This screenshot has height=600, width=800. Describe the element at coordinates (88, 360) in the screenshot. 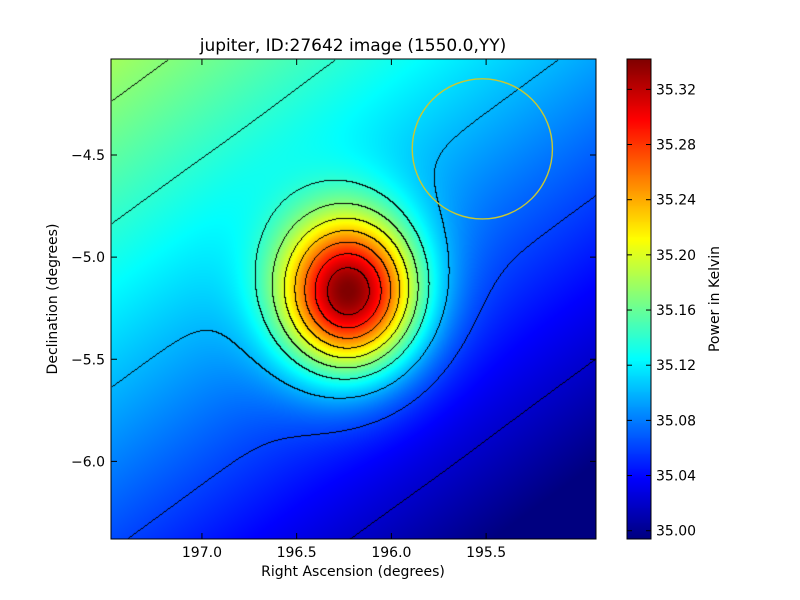

I see `y-tick-label: −5.5` at that location.